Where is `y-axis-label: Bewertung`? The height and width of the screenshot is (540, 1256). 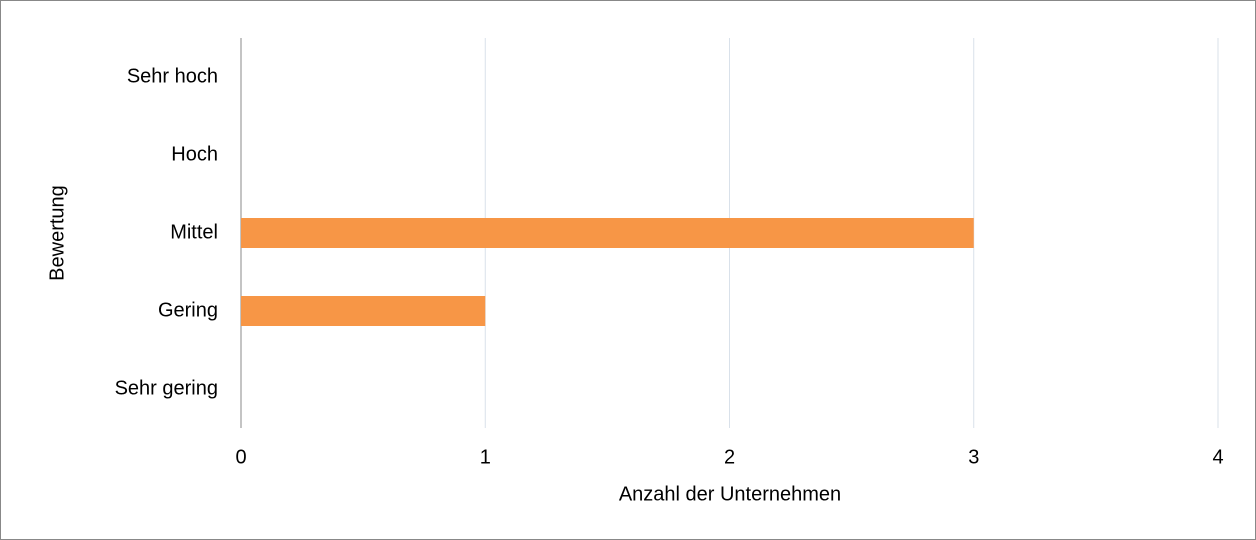
y-axis-label: Bewertung is located at coordinates (57, 233).